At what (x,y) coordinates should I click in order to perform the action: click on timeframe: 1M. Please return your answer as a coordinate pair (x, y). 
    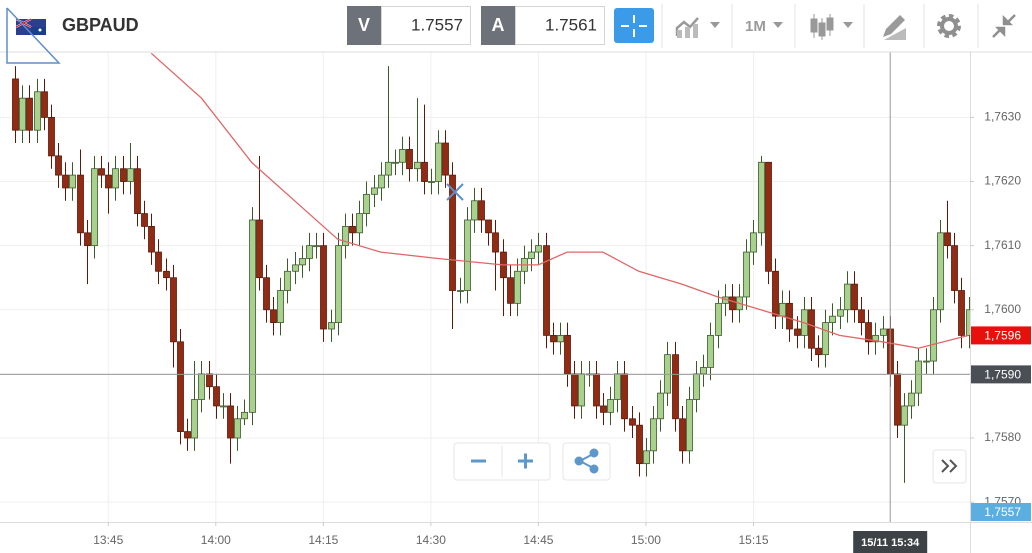
    Looking at the image, I should click on (755, 26).